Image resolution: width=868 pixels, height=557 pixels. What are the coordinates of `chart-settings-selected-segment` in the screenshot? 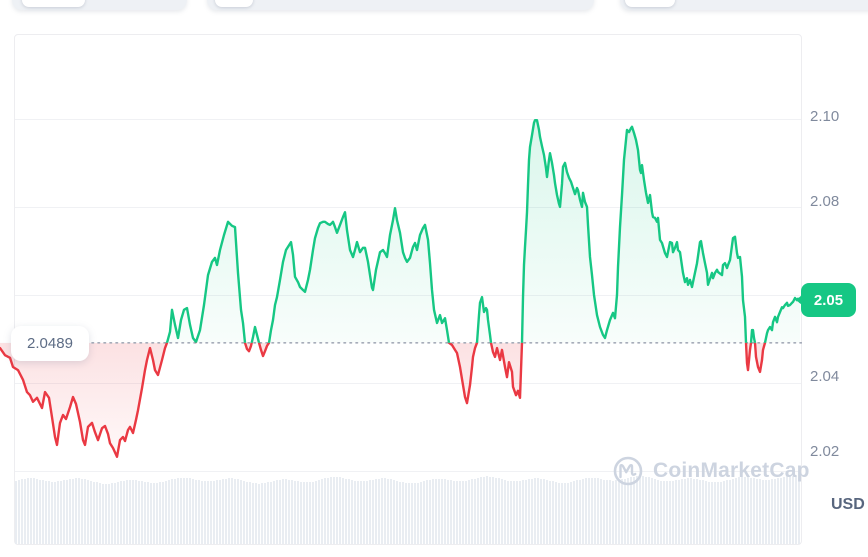 It's located at (650, 3).